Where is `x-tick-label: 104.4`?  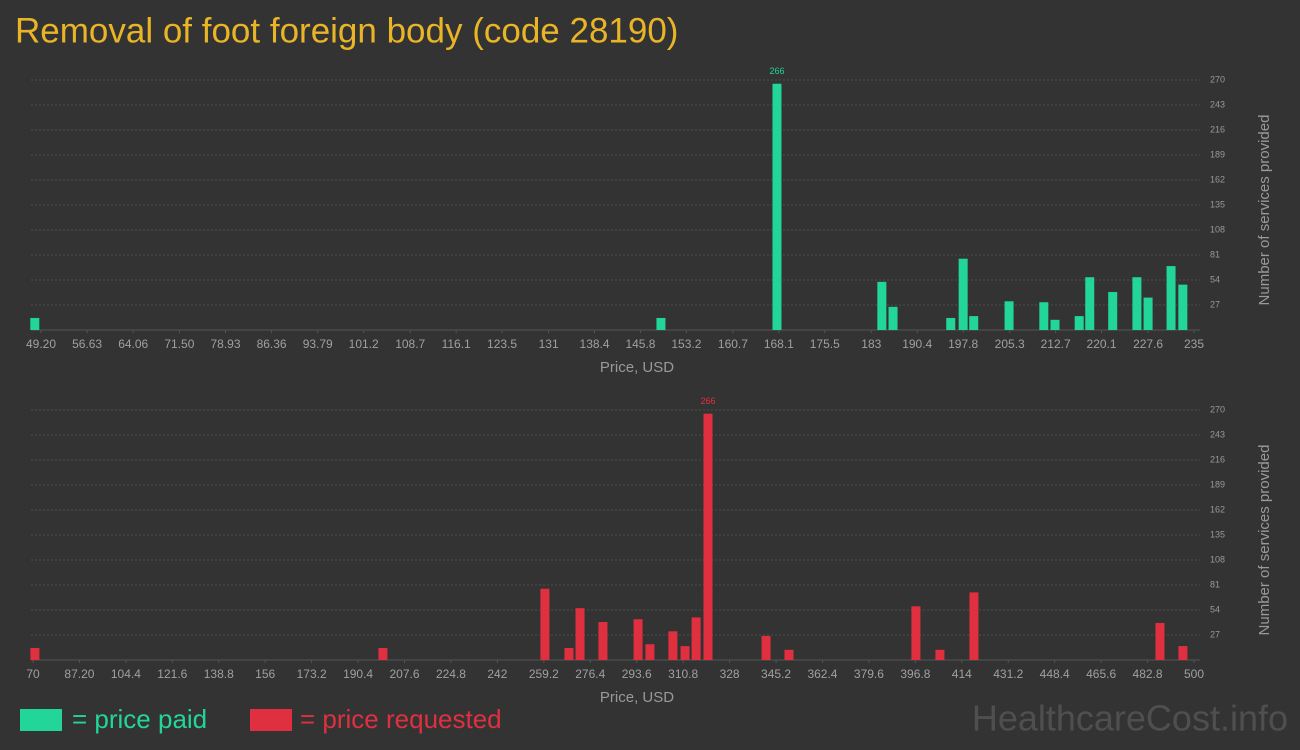 x-tick-label: 104.4 is located at coordinates (126, 674).